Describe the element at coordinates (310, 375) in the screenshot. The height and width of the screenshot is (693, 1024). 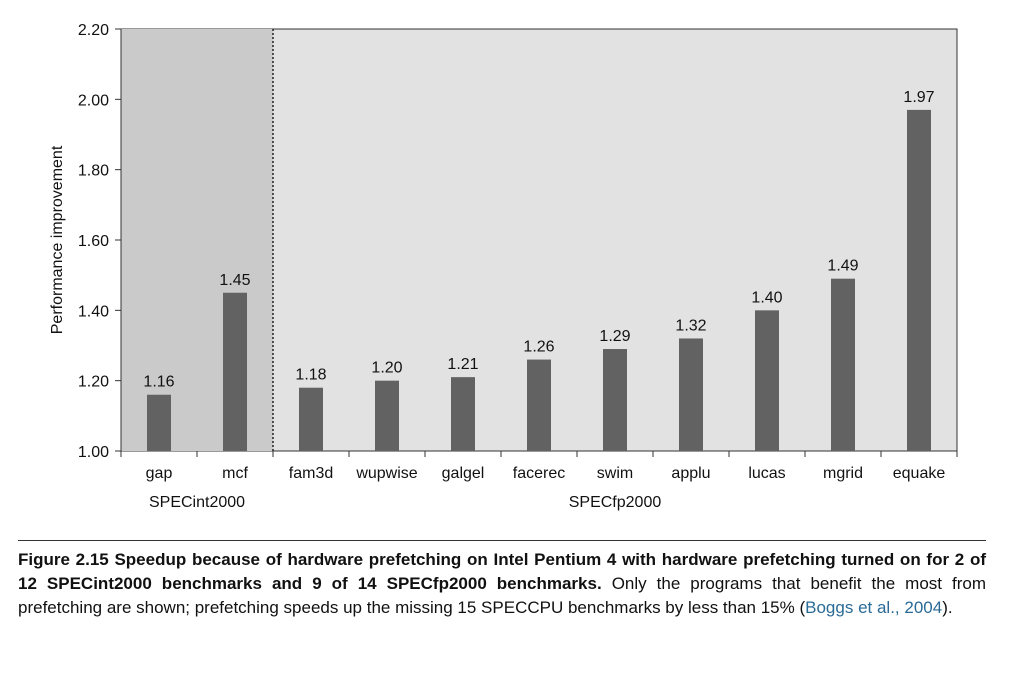
I see `data-label: 1.18` at that location.